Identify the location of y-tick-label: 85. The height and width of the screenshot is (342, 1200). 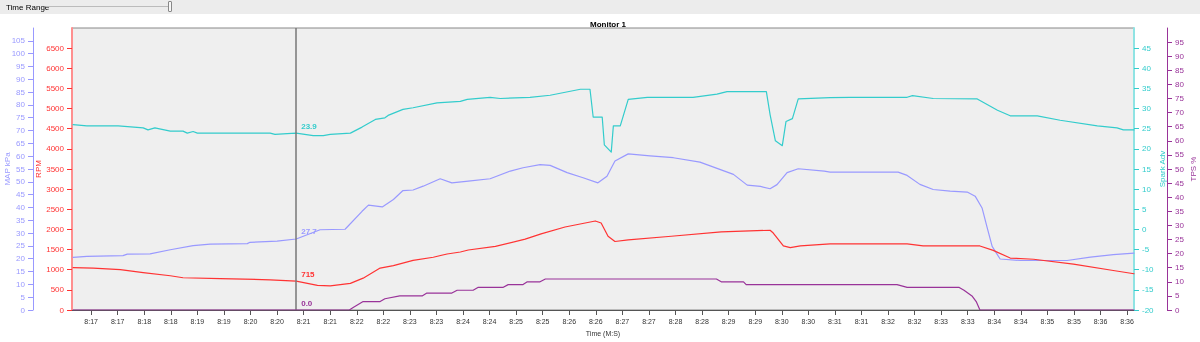
(1180, 70).